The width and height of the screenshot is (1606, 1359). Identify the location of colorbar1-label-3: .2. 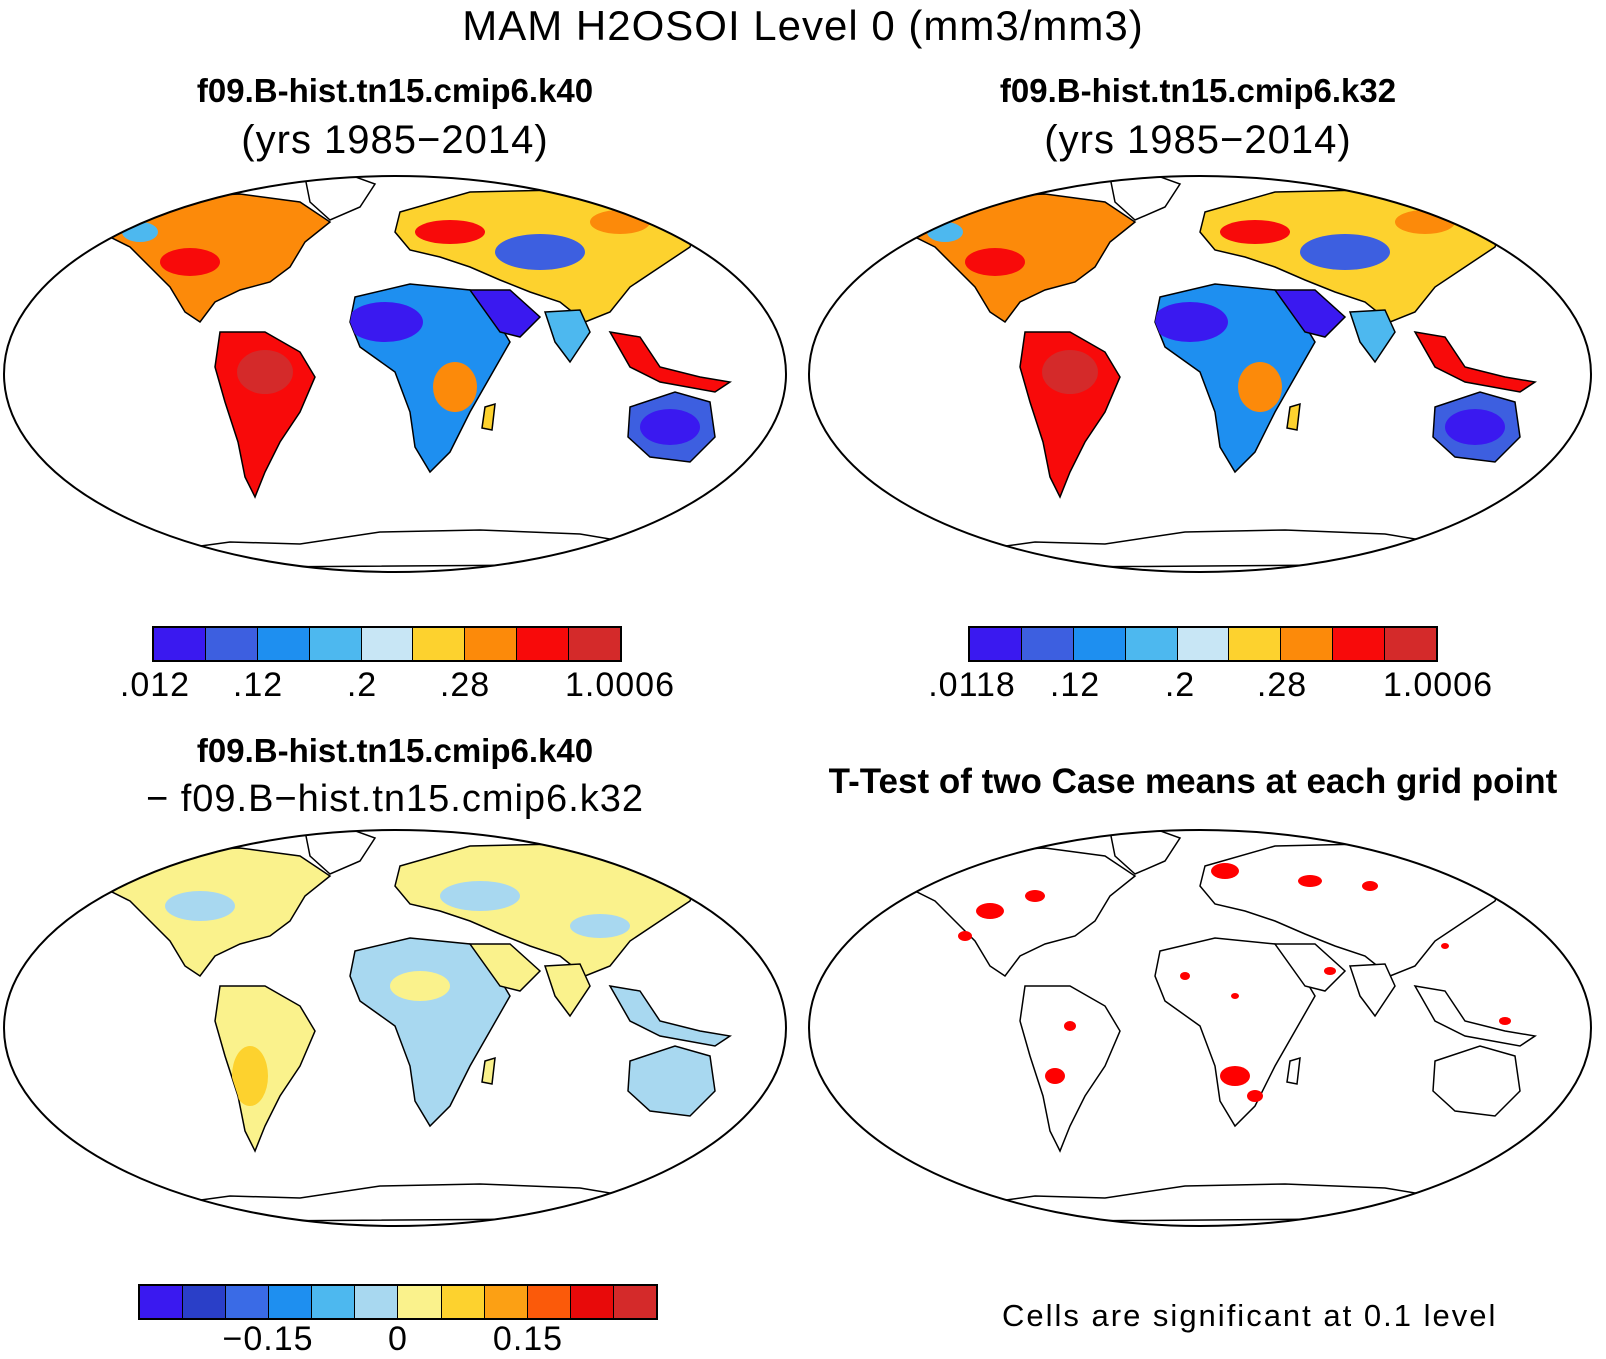
(362, 685).